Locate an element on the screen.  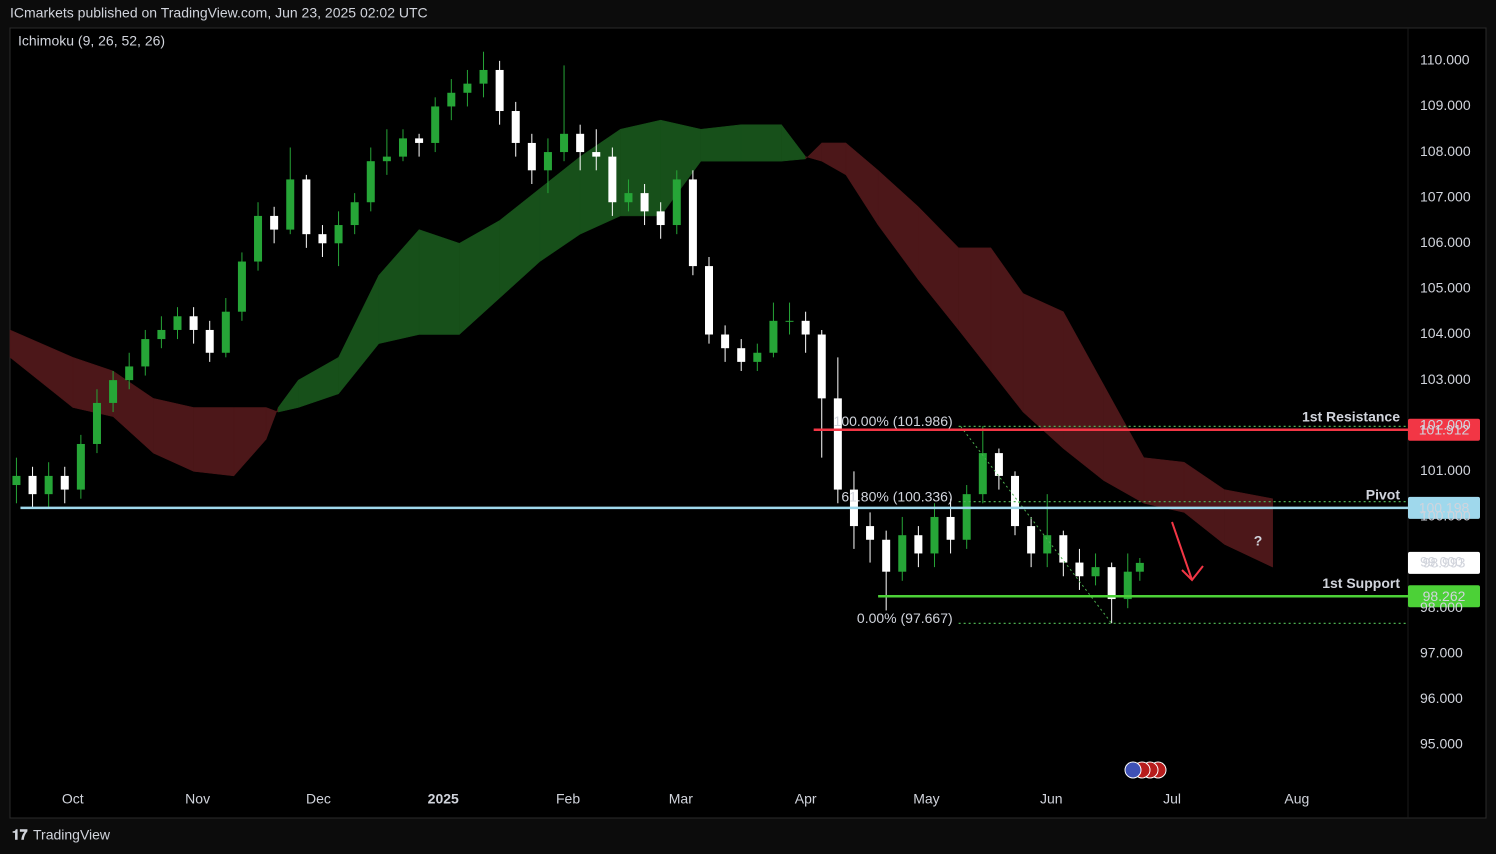
event-icon is located at coordinates (1145, 770).